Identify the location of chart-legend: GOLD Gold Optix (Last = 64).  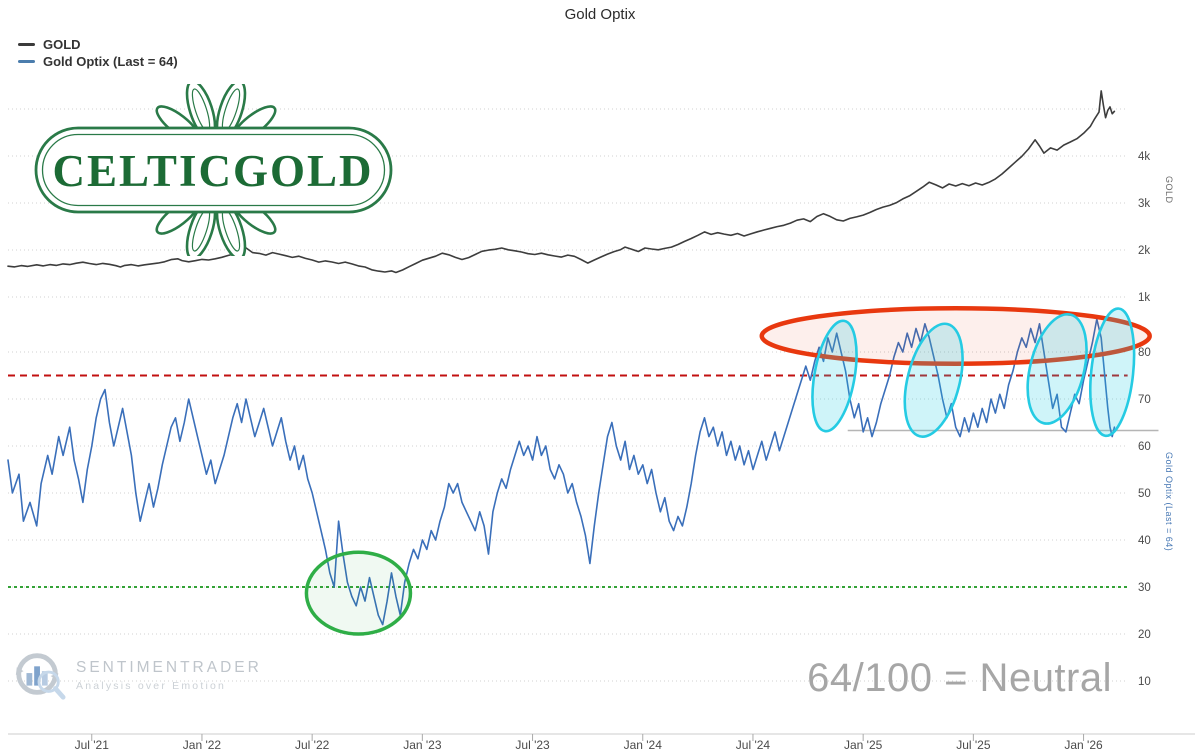
(98, 53).